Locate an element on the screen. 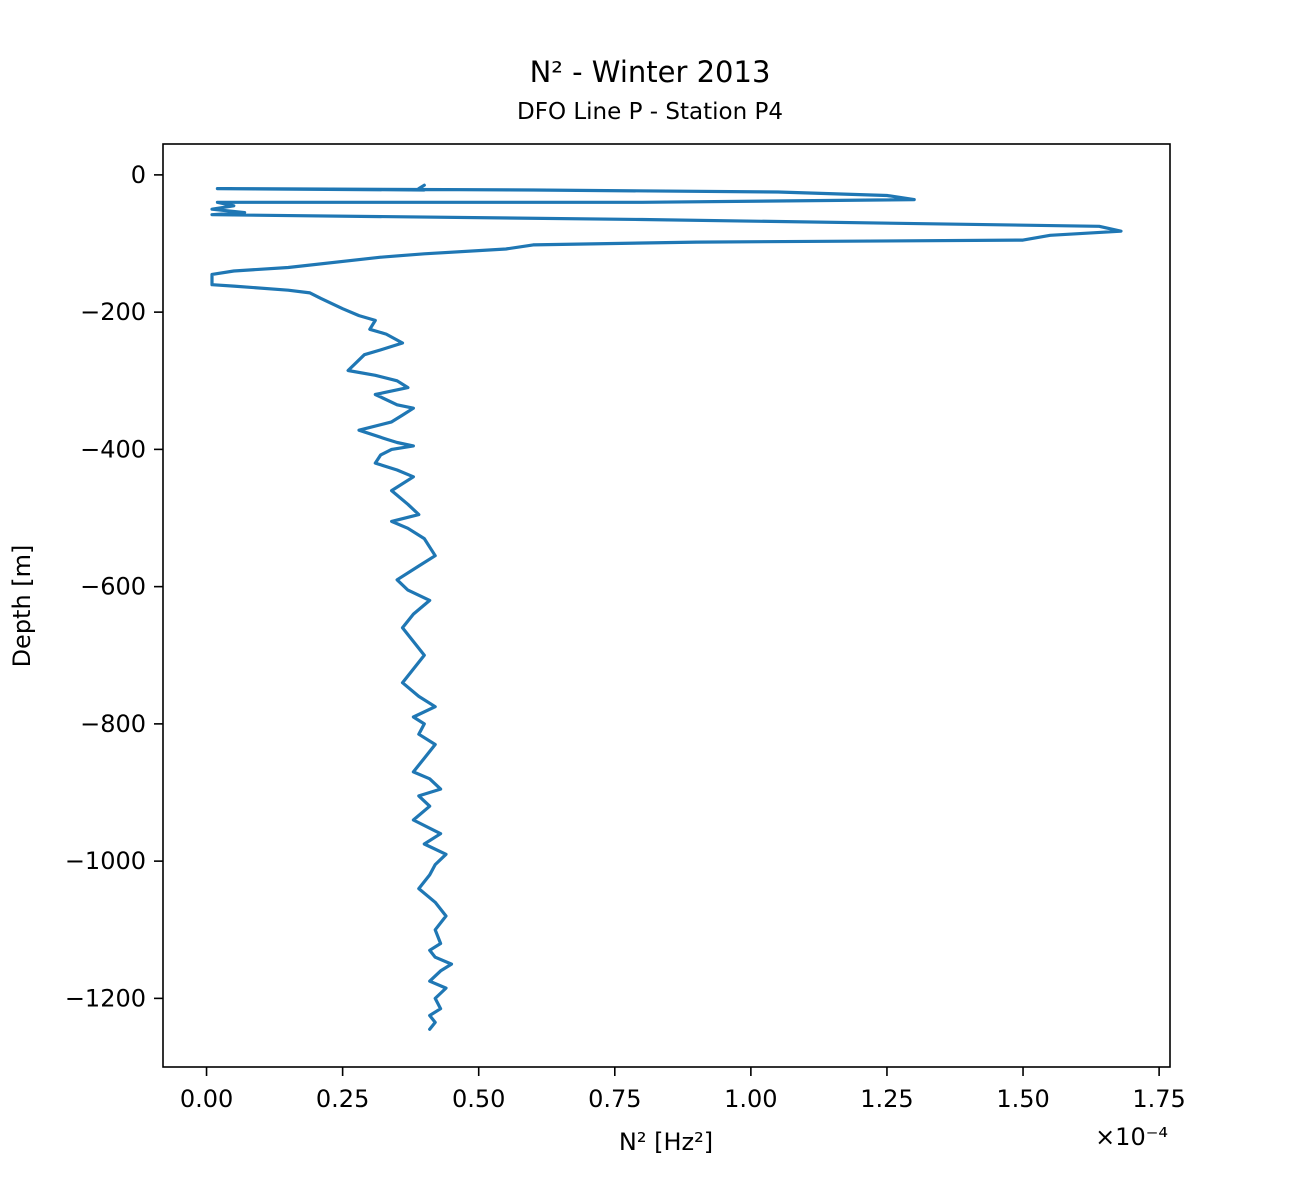  x-axis-ticks: 0.00 0.25 0.50 0.75 1.00 1.25 1.50 1.75 is located at coordinates (683, 1090).